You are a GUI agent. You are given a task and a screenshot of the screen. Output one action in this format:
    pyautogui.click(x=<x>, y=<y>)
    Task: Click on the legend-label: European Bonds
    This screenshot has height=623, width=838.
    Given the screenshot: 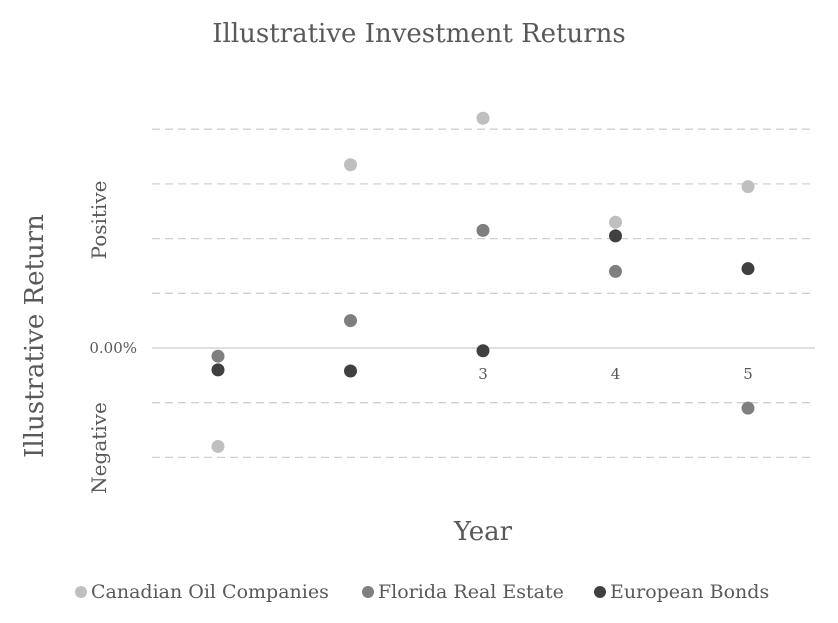 What is the action you would take?
    pyautogui.click(x=689, y=592)
    